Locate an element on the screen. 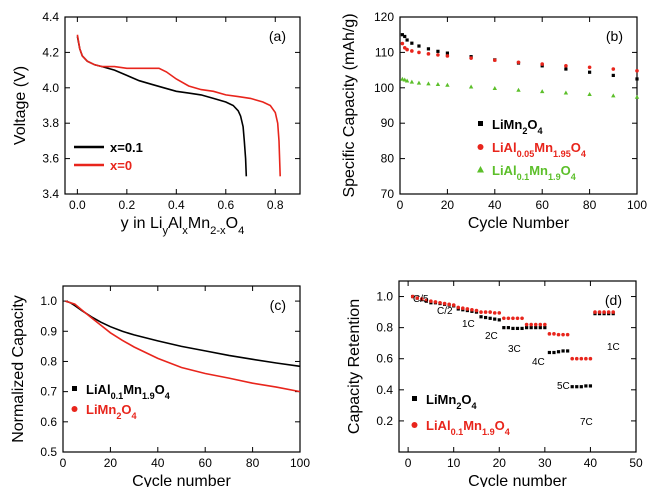 This screenshot has width=654, height=487. text-span: LiAl is located at coordinates (98, 389).